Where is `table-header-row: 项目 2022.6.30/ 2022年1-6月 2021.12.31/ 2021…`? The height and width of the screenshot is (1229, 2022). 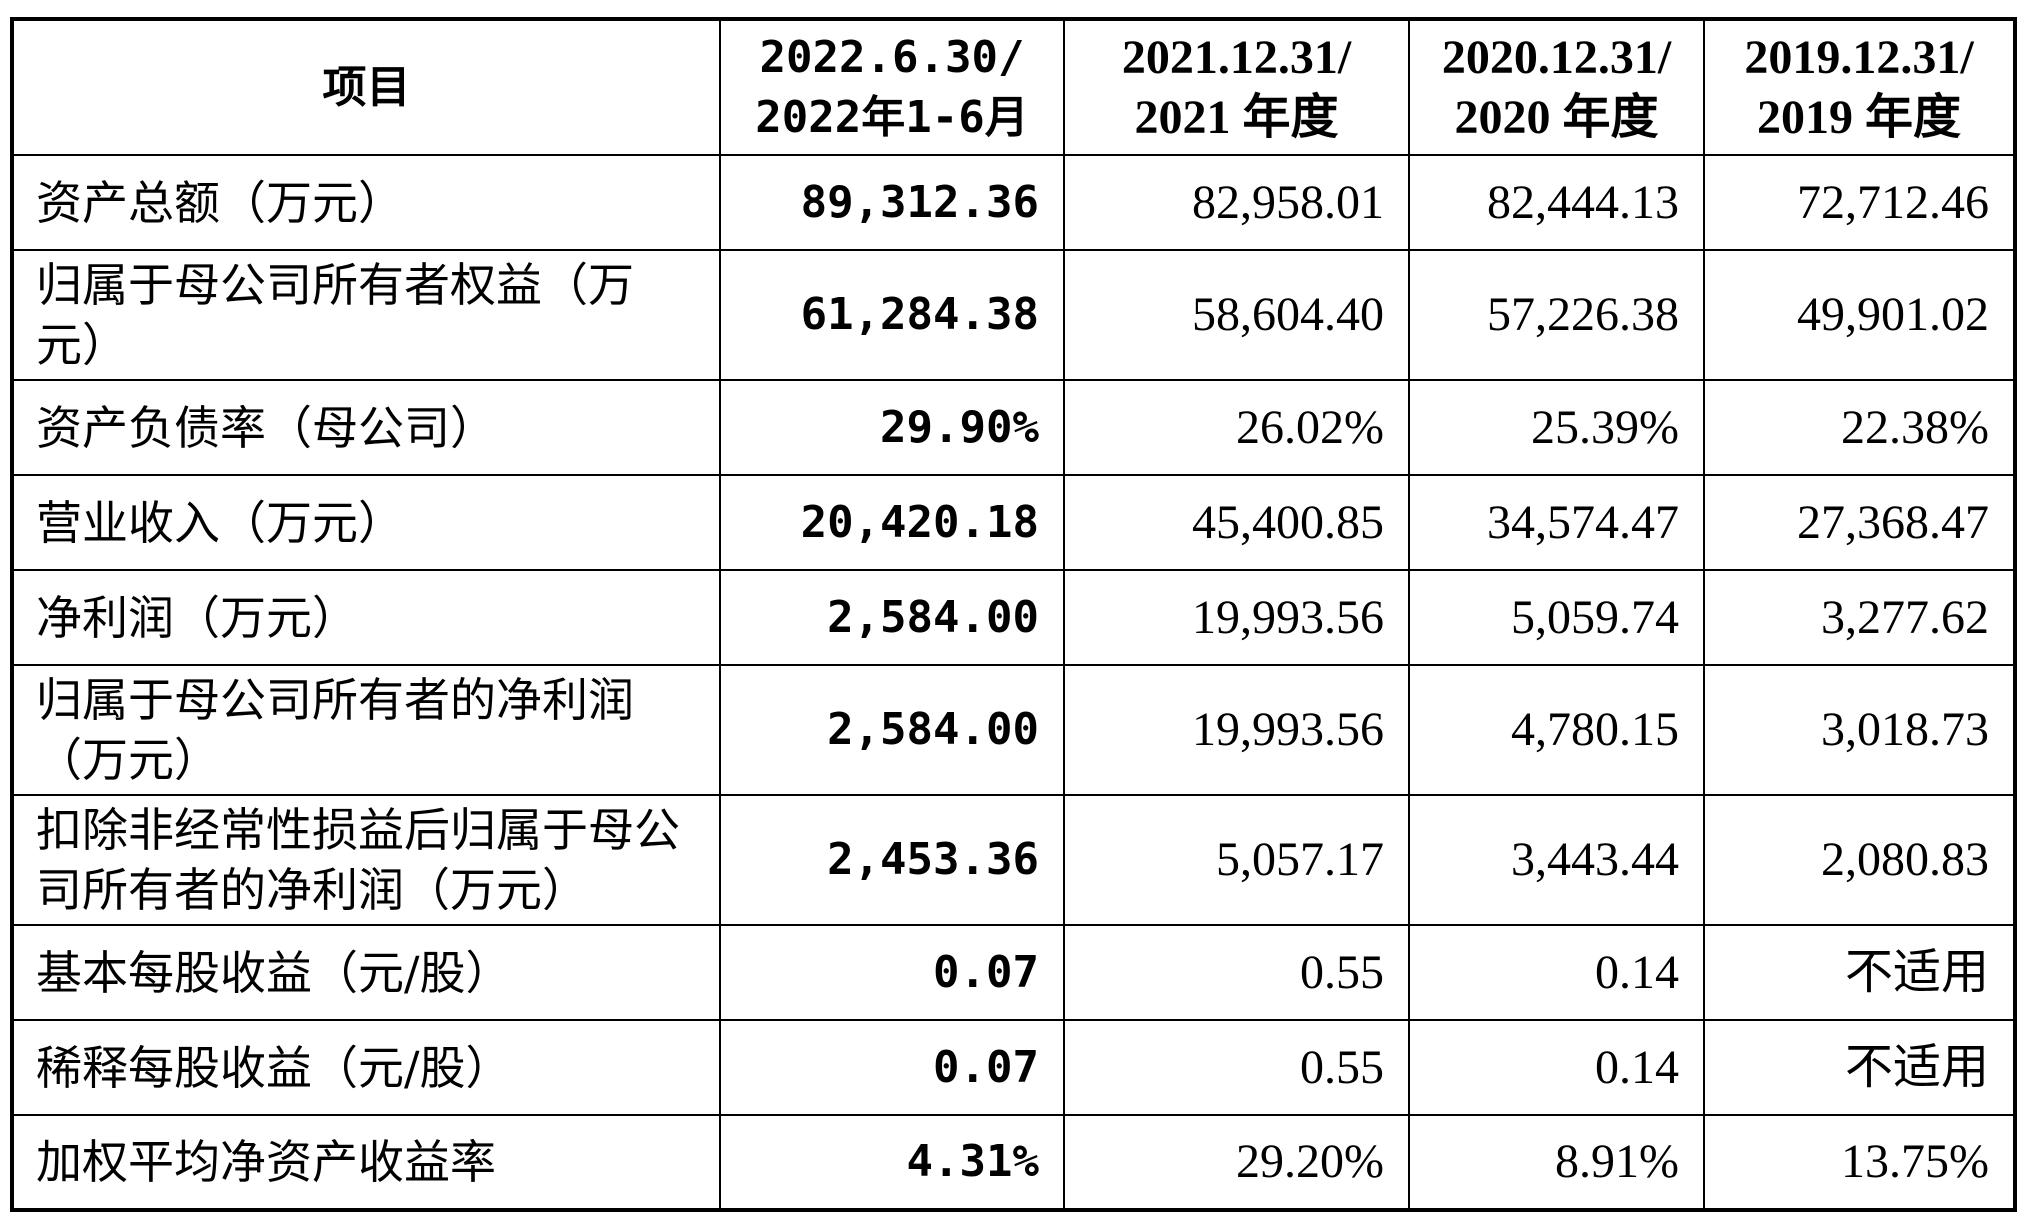
table-header-row: 项目 2022.6.30/ 2022年1-6月 2021.12.31/ 2021… is located at coordinates (1013, 86).